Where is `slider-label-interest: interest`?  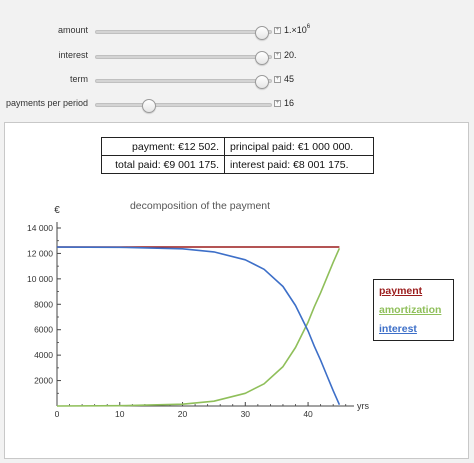 slider-label-interest: interest is located at coordinates (73, 55).